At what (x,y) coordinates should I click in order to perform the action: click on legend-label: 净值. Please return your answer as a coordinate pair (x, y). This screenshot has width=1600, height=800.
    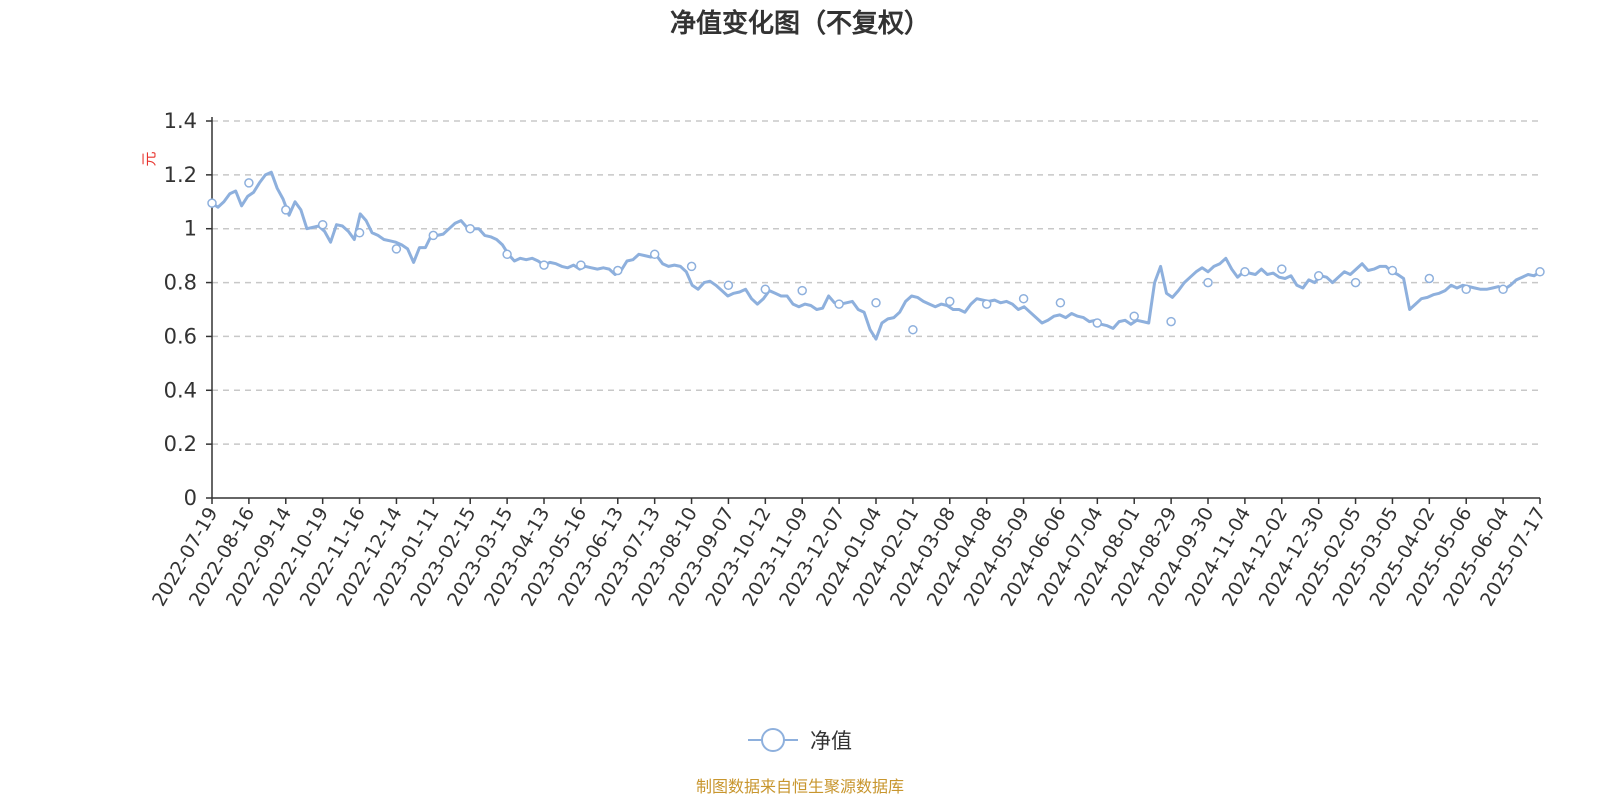
    Looking at the image, I should click on (831, 741).